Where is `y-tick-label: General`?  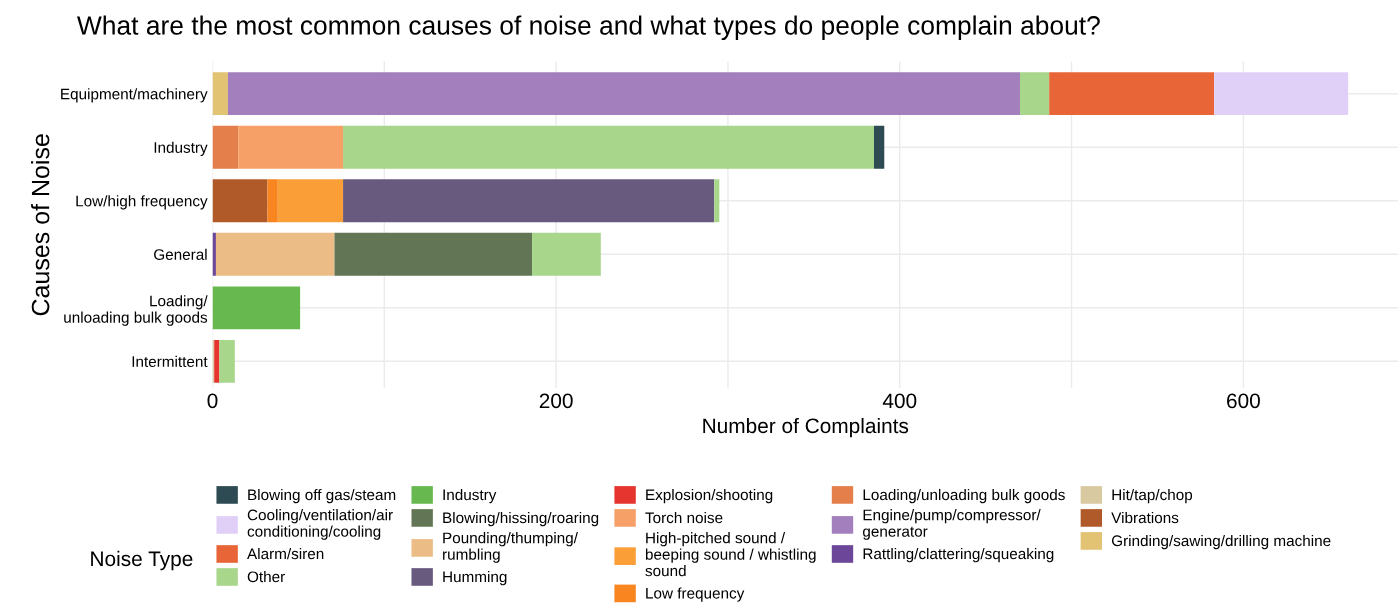
y-tick-label: General is located at coordinates (180, 254).